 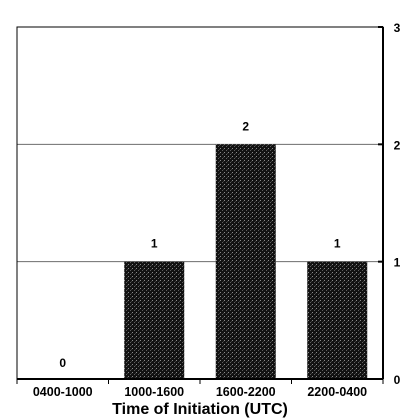 What do you see at coordinates (389, 204) in the screenshot?
I see `y-axis-ticks: 0 1 2 3` at bounding box center [389, 204].